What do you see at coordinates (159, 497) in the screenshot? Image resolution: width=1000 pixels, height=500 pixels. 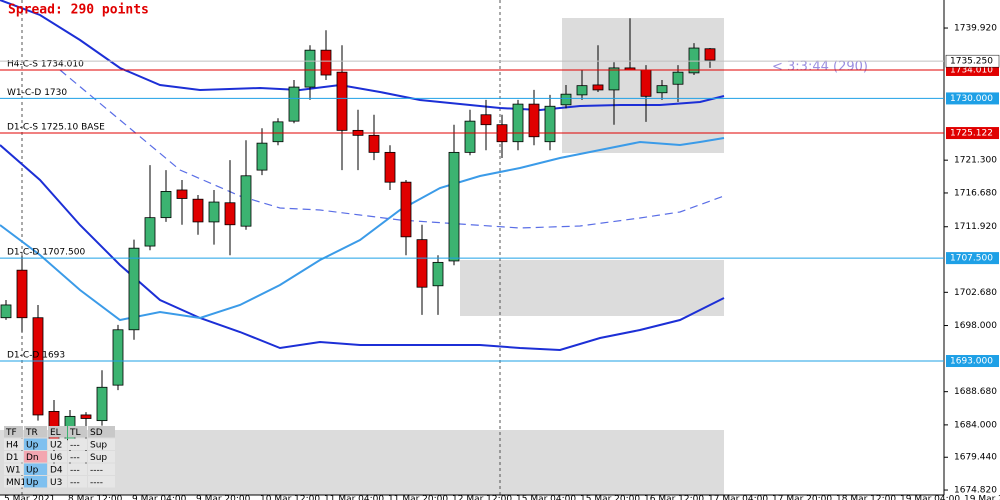 I see `x-tick-label: 9 Mar 04:00` at bounding box center [159, 497].